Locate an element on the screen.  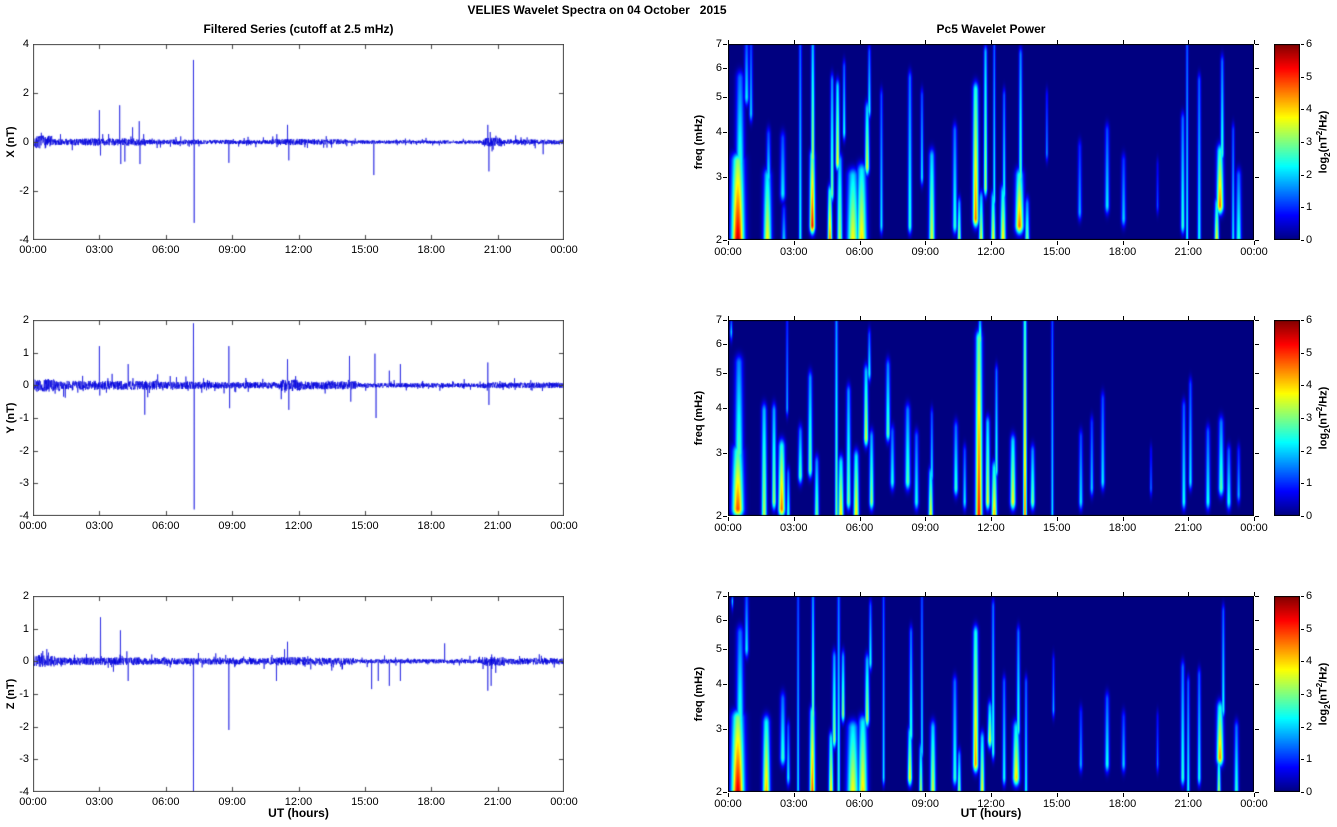
colorbar-tick-label: 0 is located at coordinates (1309, 516).